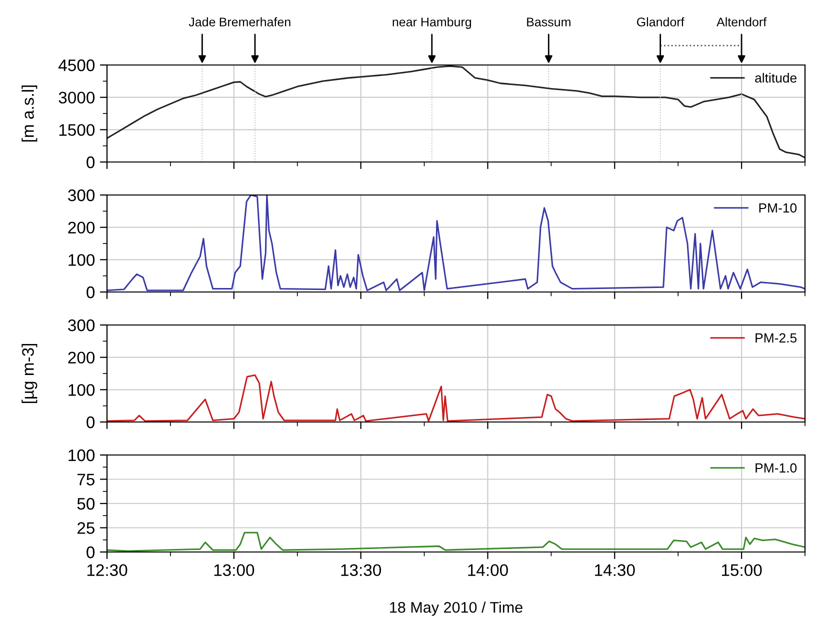 The image size is (817, 626). What do you see at coordinates (30, 114) in the screenshot?
I see `y-axis-title: [m a.s.l]` at bounding box center [30, 114].